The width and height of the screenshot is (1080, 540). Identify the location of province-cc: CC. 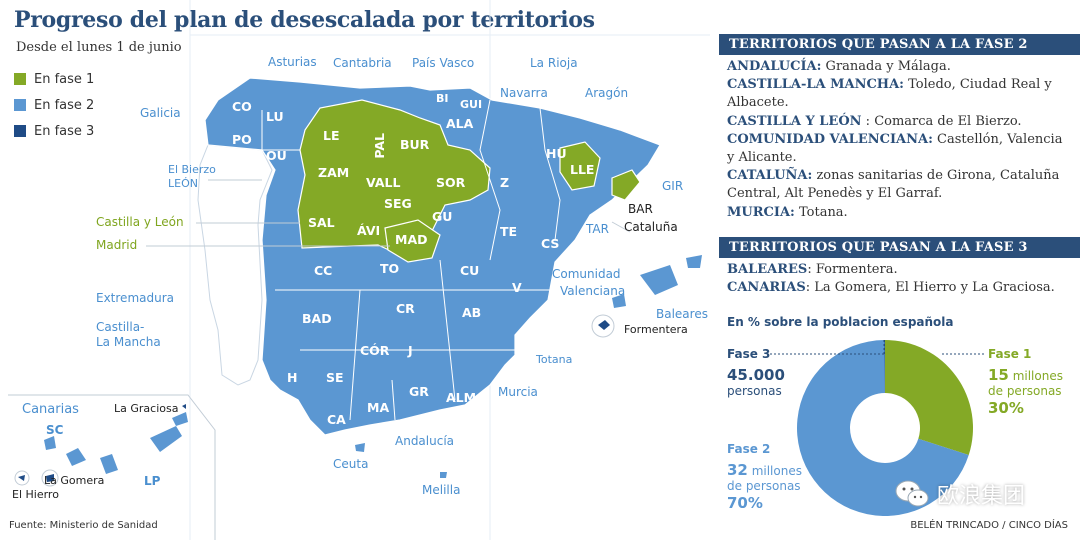
(323, 270).